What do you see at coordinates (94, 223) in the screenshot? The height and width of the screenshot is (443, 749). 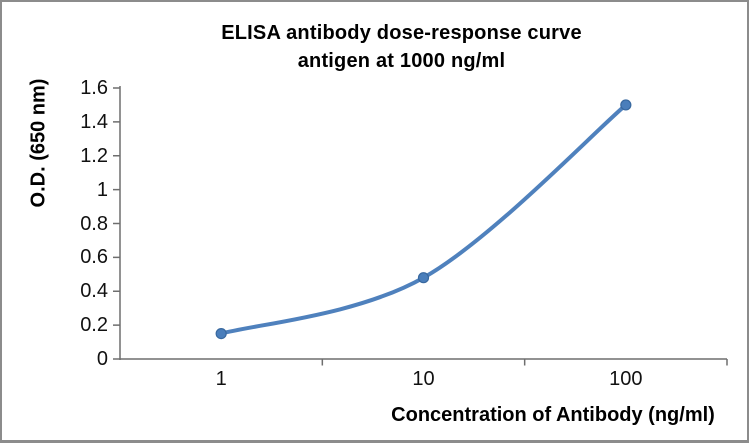 I see `y-tick-label: 0.8` at bounding box center [94, 223].